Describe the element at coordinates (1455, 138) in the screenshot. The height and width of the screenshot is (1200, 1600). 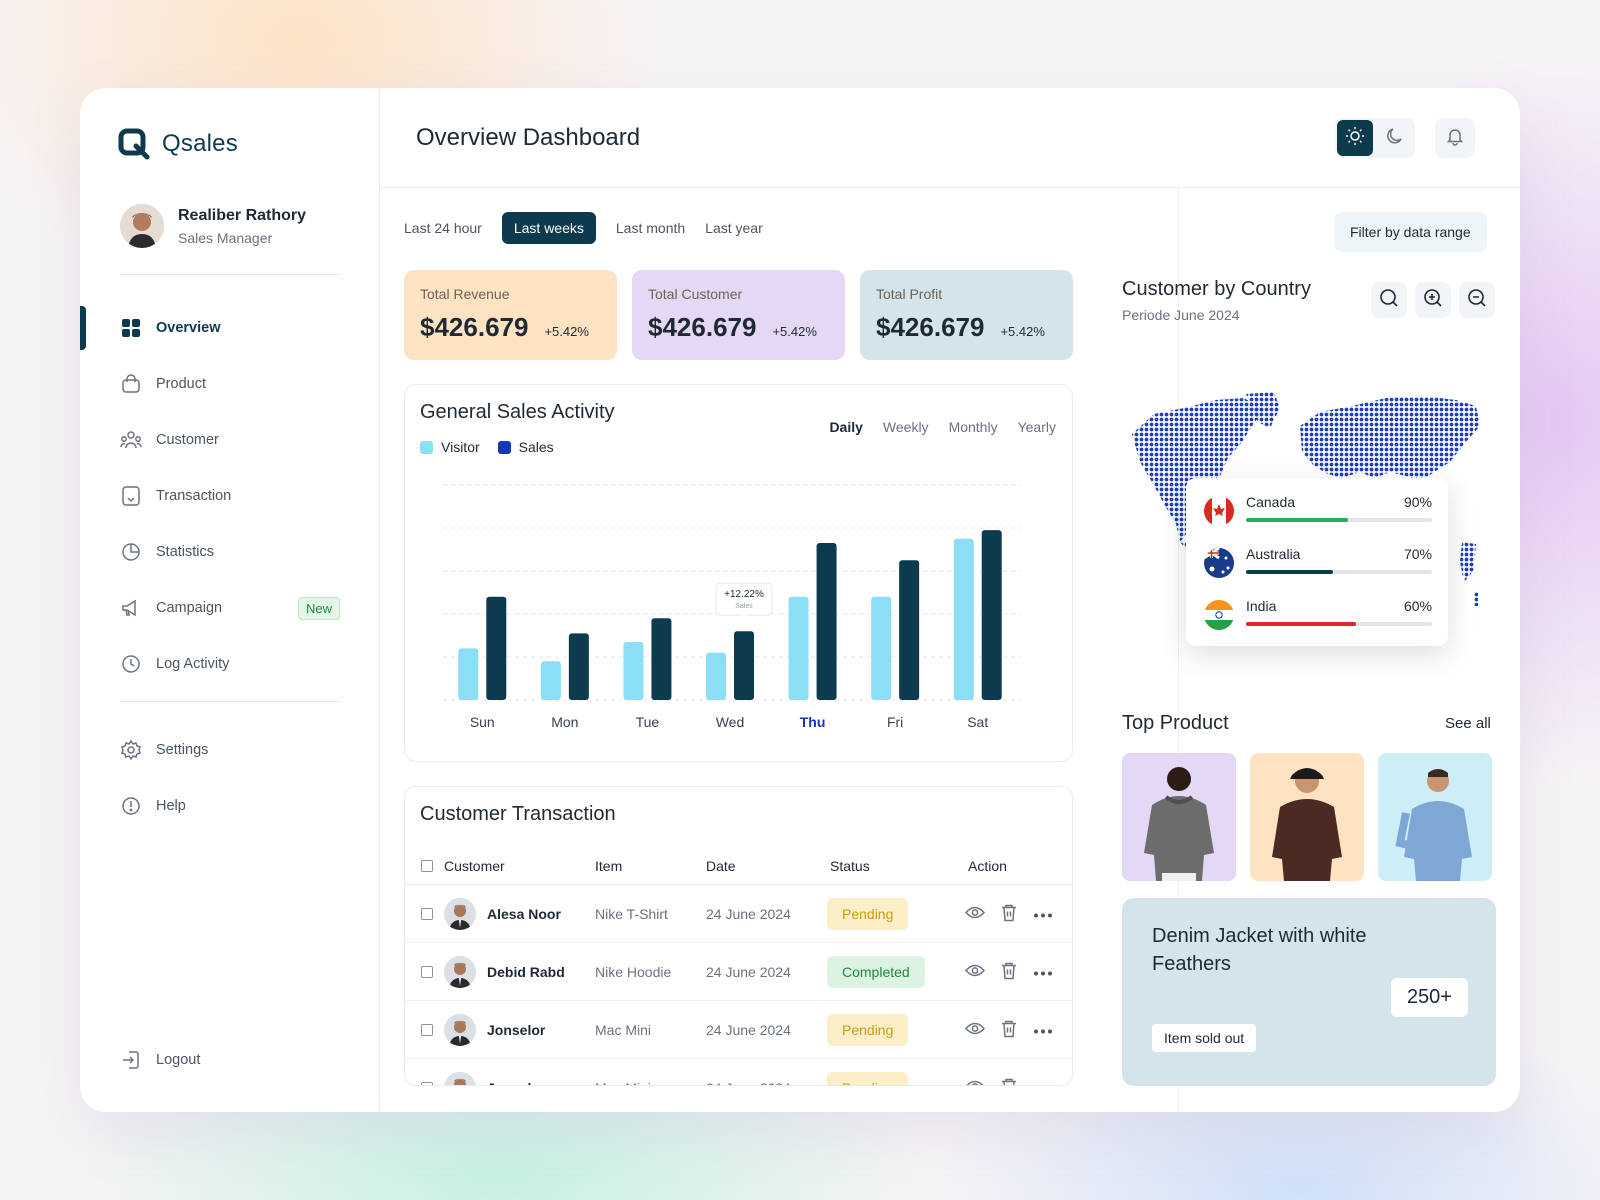
I see `notifications-button` at that location.